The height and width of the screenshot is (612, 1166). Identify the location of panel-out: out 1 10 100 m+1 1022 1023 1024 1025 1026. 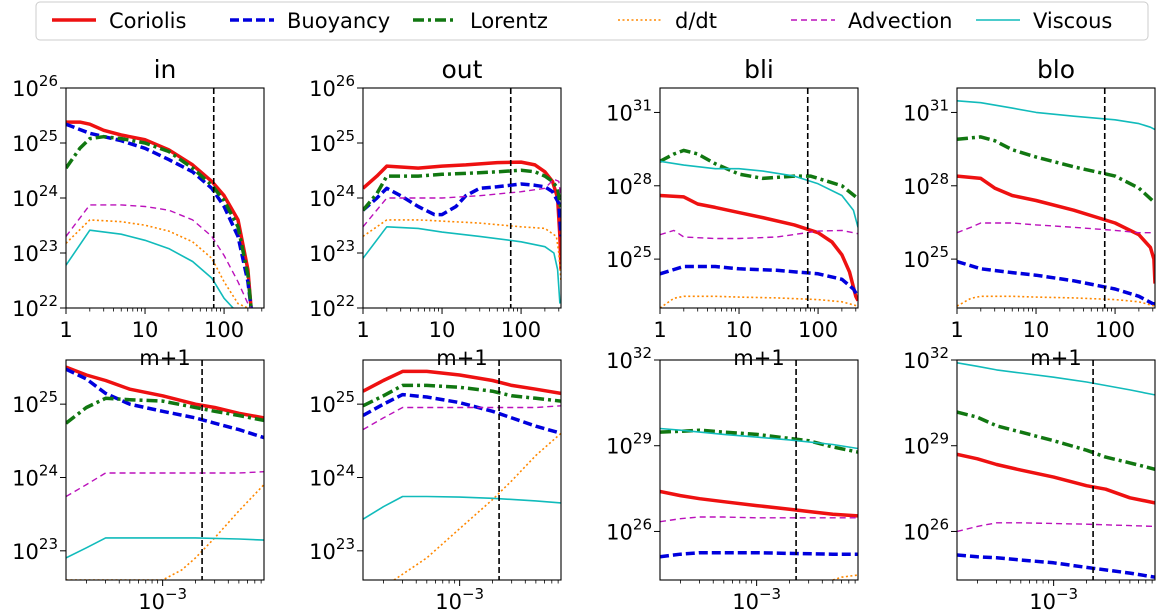
(435, 212).